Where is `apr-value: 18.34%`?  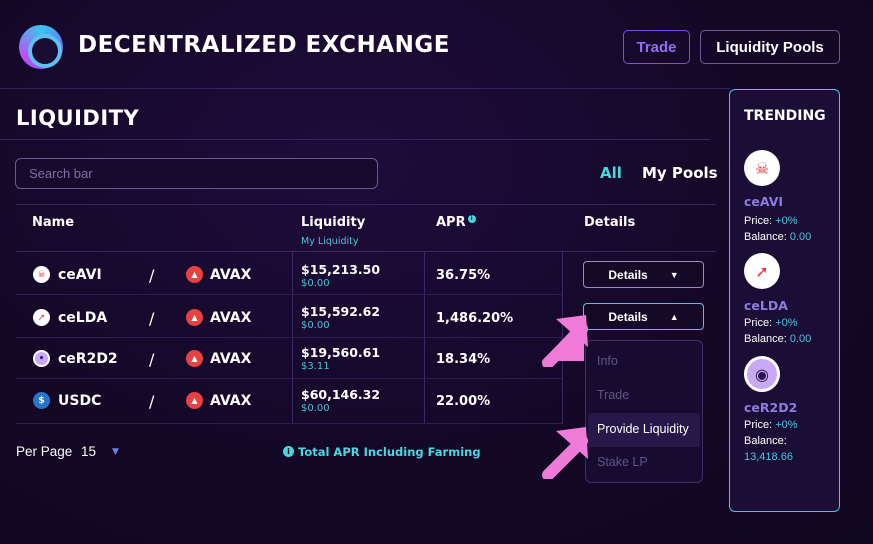 apr-value: 18.34% is located at coordinates (463, 359).